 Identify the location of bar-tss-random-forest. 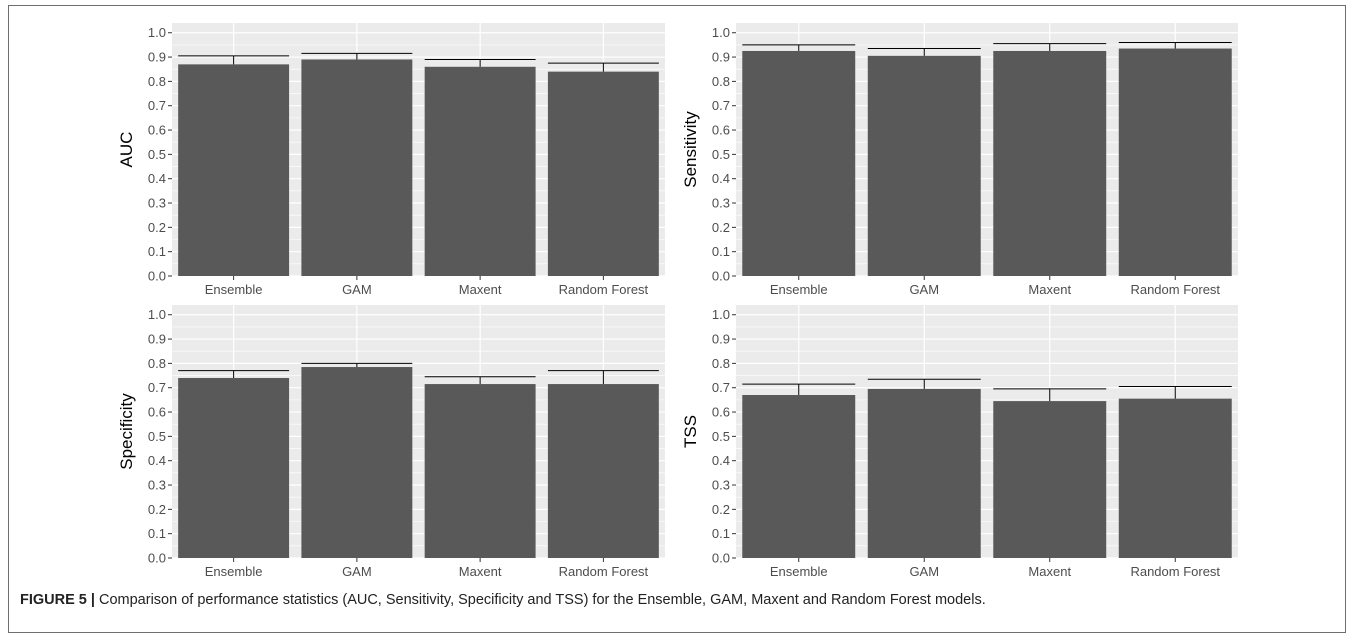
(1175, 478).